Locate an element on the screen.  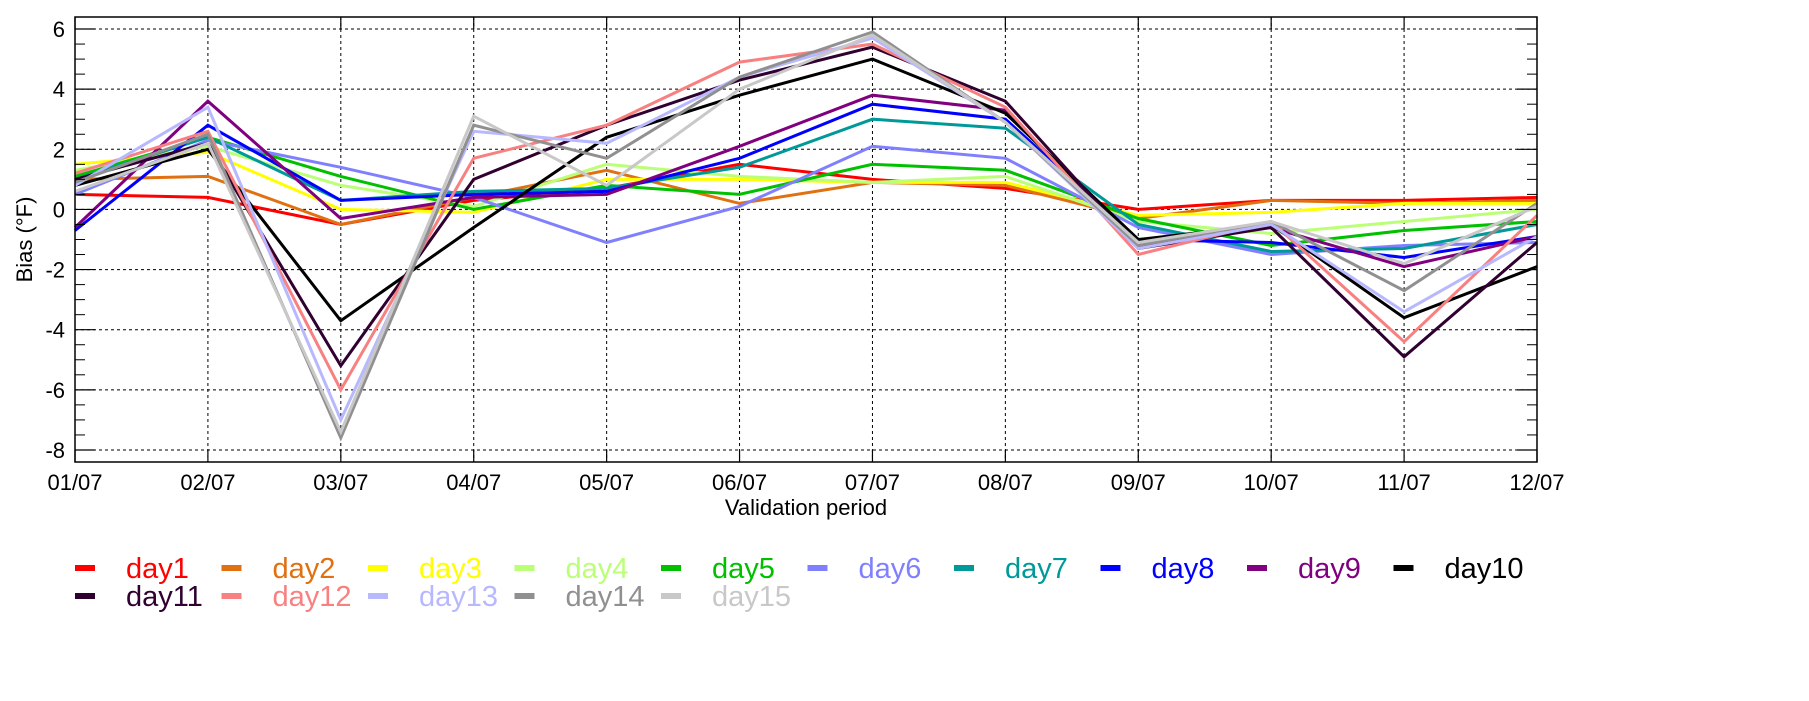
x-tick-label: 02/07 is located at coordinates (207, 482).